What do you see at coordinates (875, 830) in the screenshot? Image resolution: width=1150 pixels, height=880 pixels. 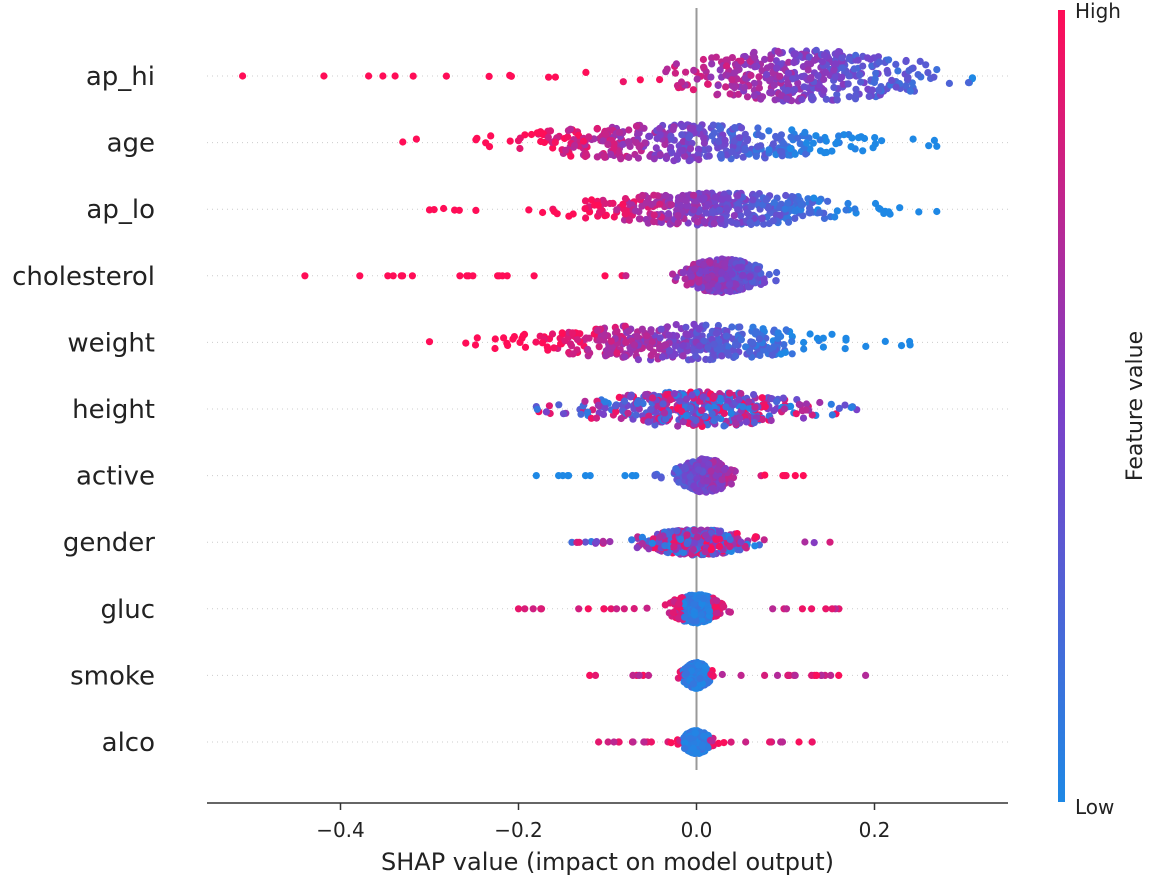 I see `x-tick-label: 0.2` at bounding box center [875, 830].